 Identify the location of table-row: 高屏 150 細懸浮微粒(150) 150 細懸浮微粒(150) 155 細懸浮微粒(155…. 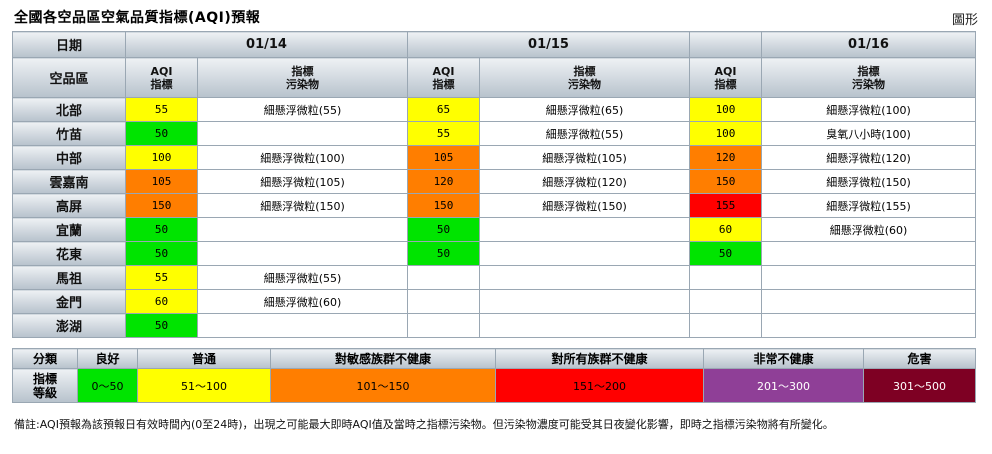
(494, 205).